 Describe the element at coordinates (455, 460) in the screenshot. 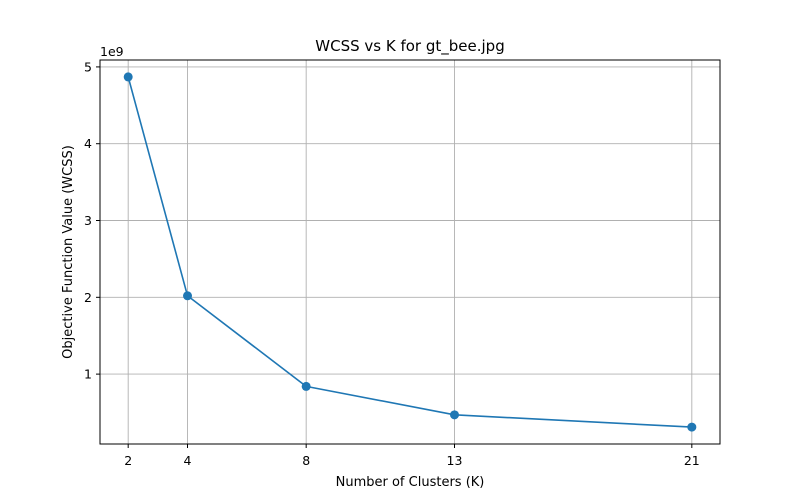

I see `x-tick-label: 13` at that location.